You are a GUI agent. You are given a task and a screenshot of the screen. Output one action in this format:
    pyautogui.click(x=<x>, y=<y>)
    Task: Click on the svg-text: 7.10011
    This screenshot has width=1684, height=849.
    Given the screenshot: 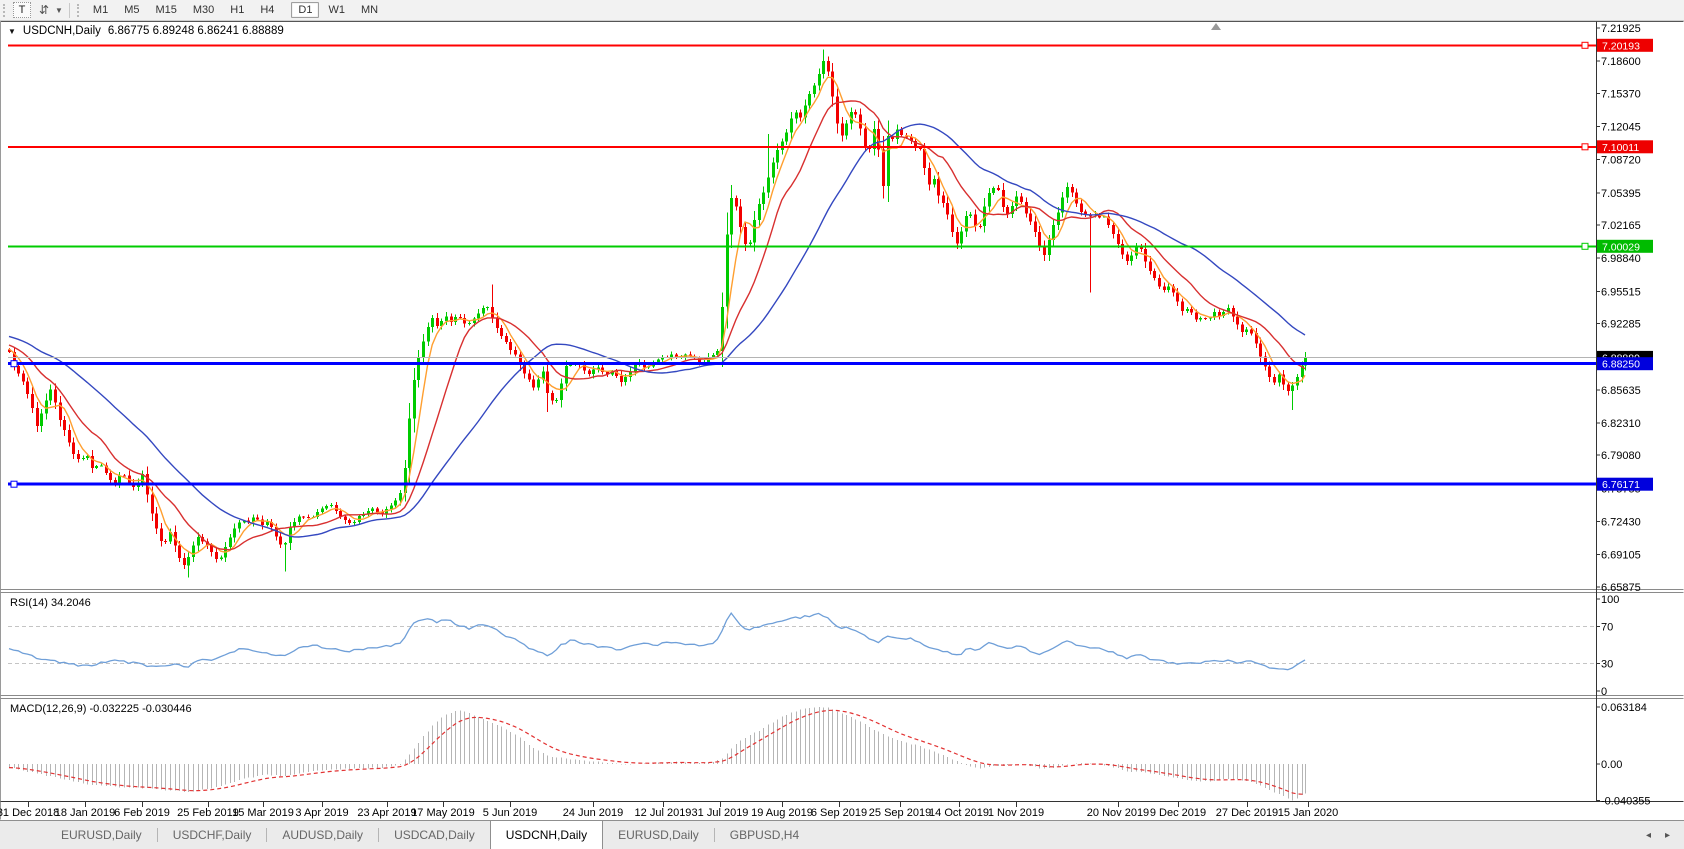 What is the action you would take?
    pyautogui.click(x=1620, y=148)
    